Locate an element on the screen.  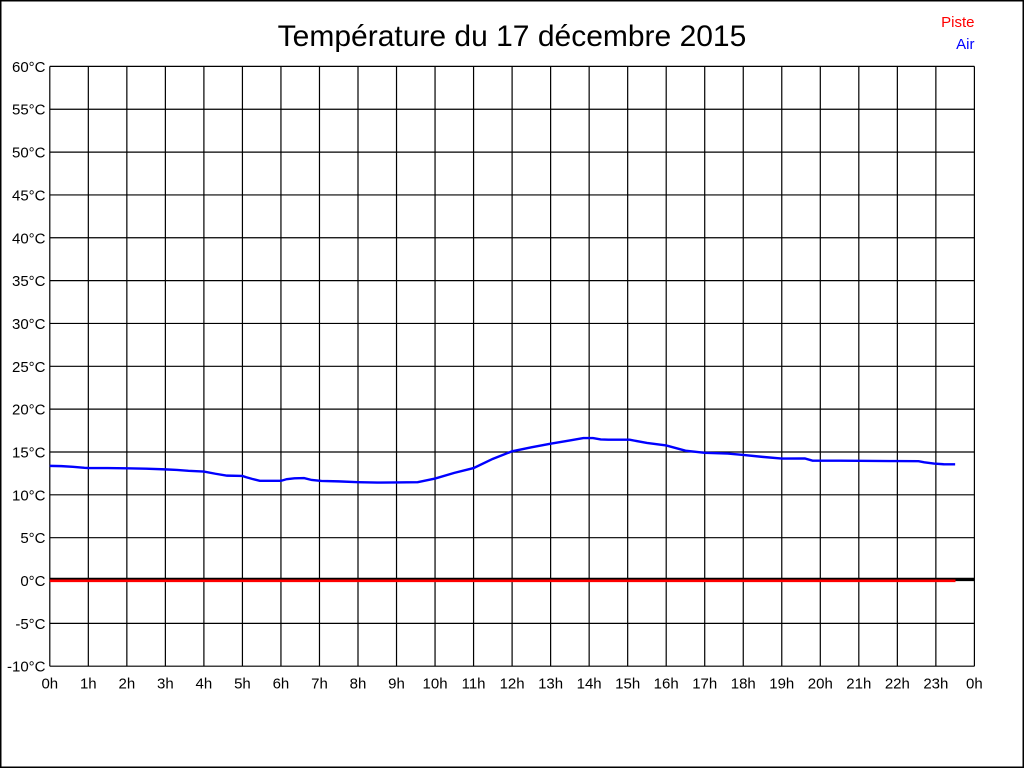
svg-text: 50°C is located at coordinates (29, 153).